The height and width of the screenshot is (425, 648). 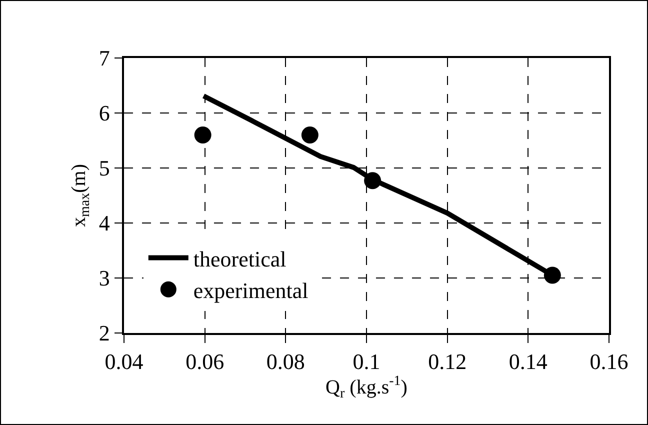 What do you see at coordinates (609, 361) in the screenshot?
I see `x-tick-label: 0.16` at bounding box center [609, 361].